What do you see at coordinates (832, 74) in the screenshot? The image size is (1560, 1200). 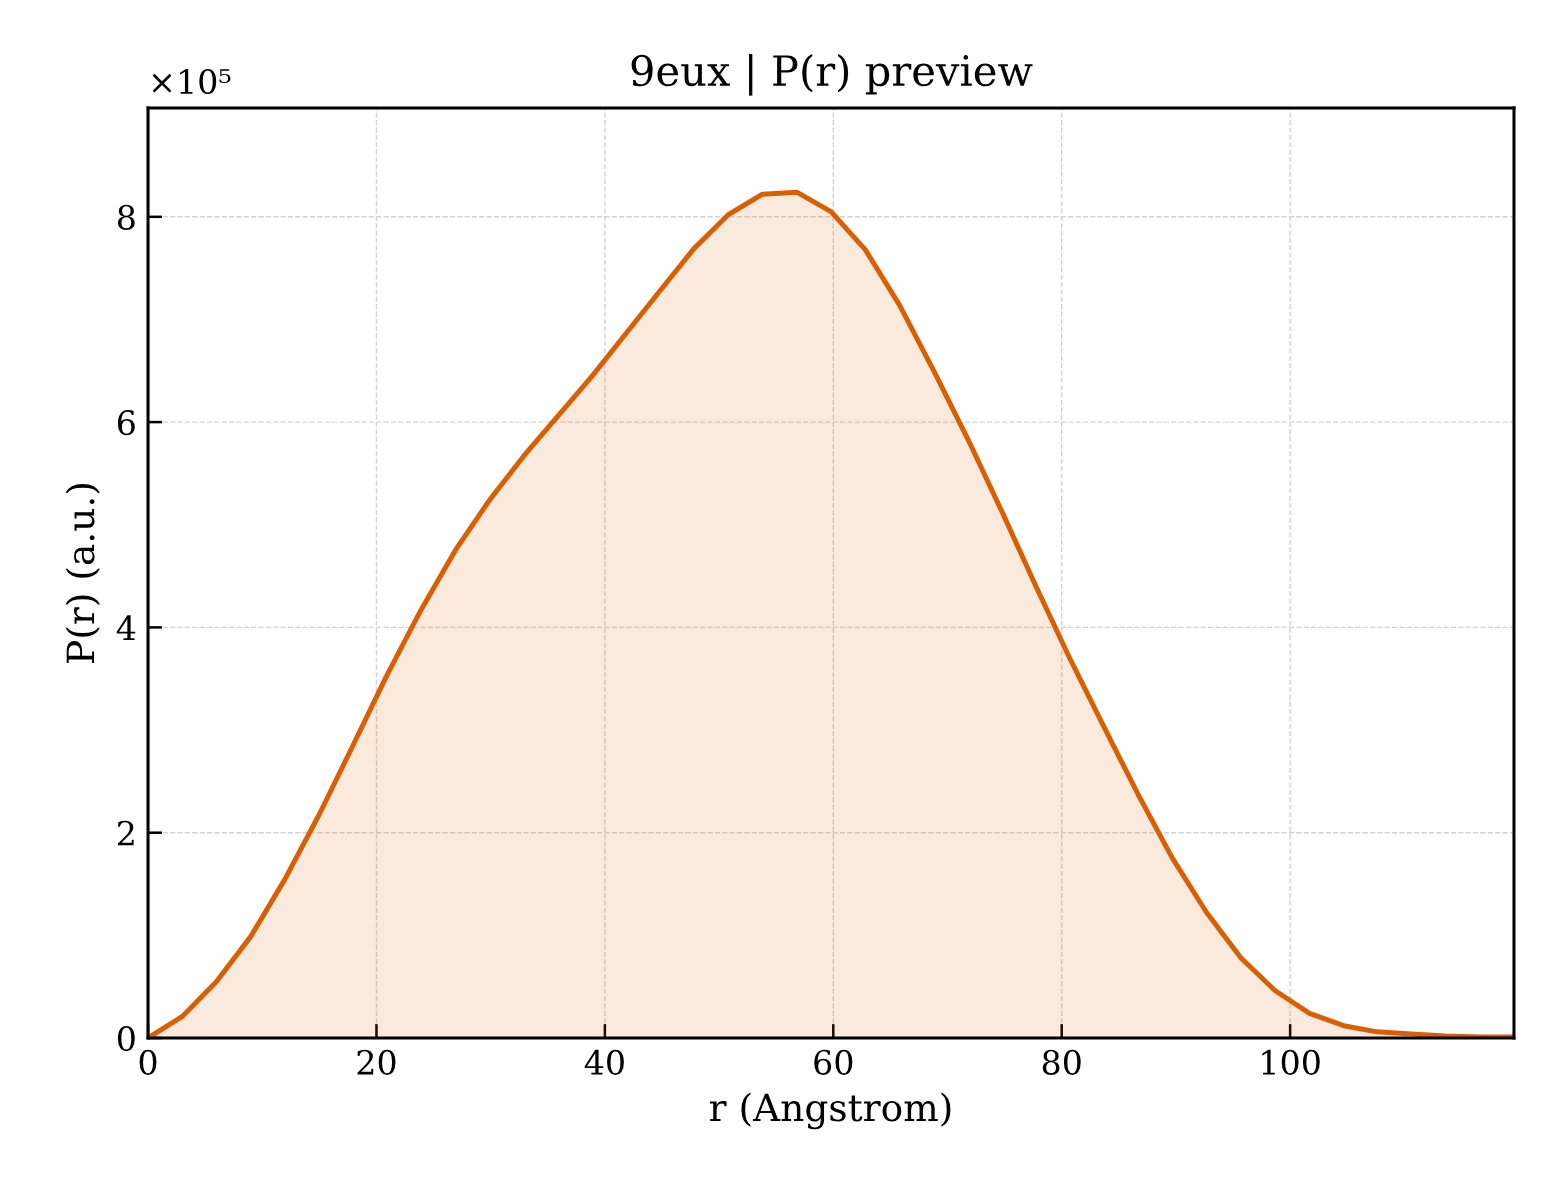 I see `chart-title: 9eux | P(r) preview` at bounding box center [832, 74].